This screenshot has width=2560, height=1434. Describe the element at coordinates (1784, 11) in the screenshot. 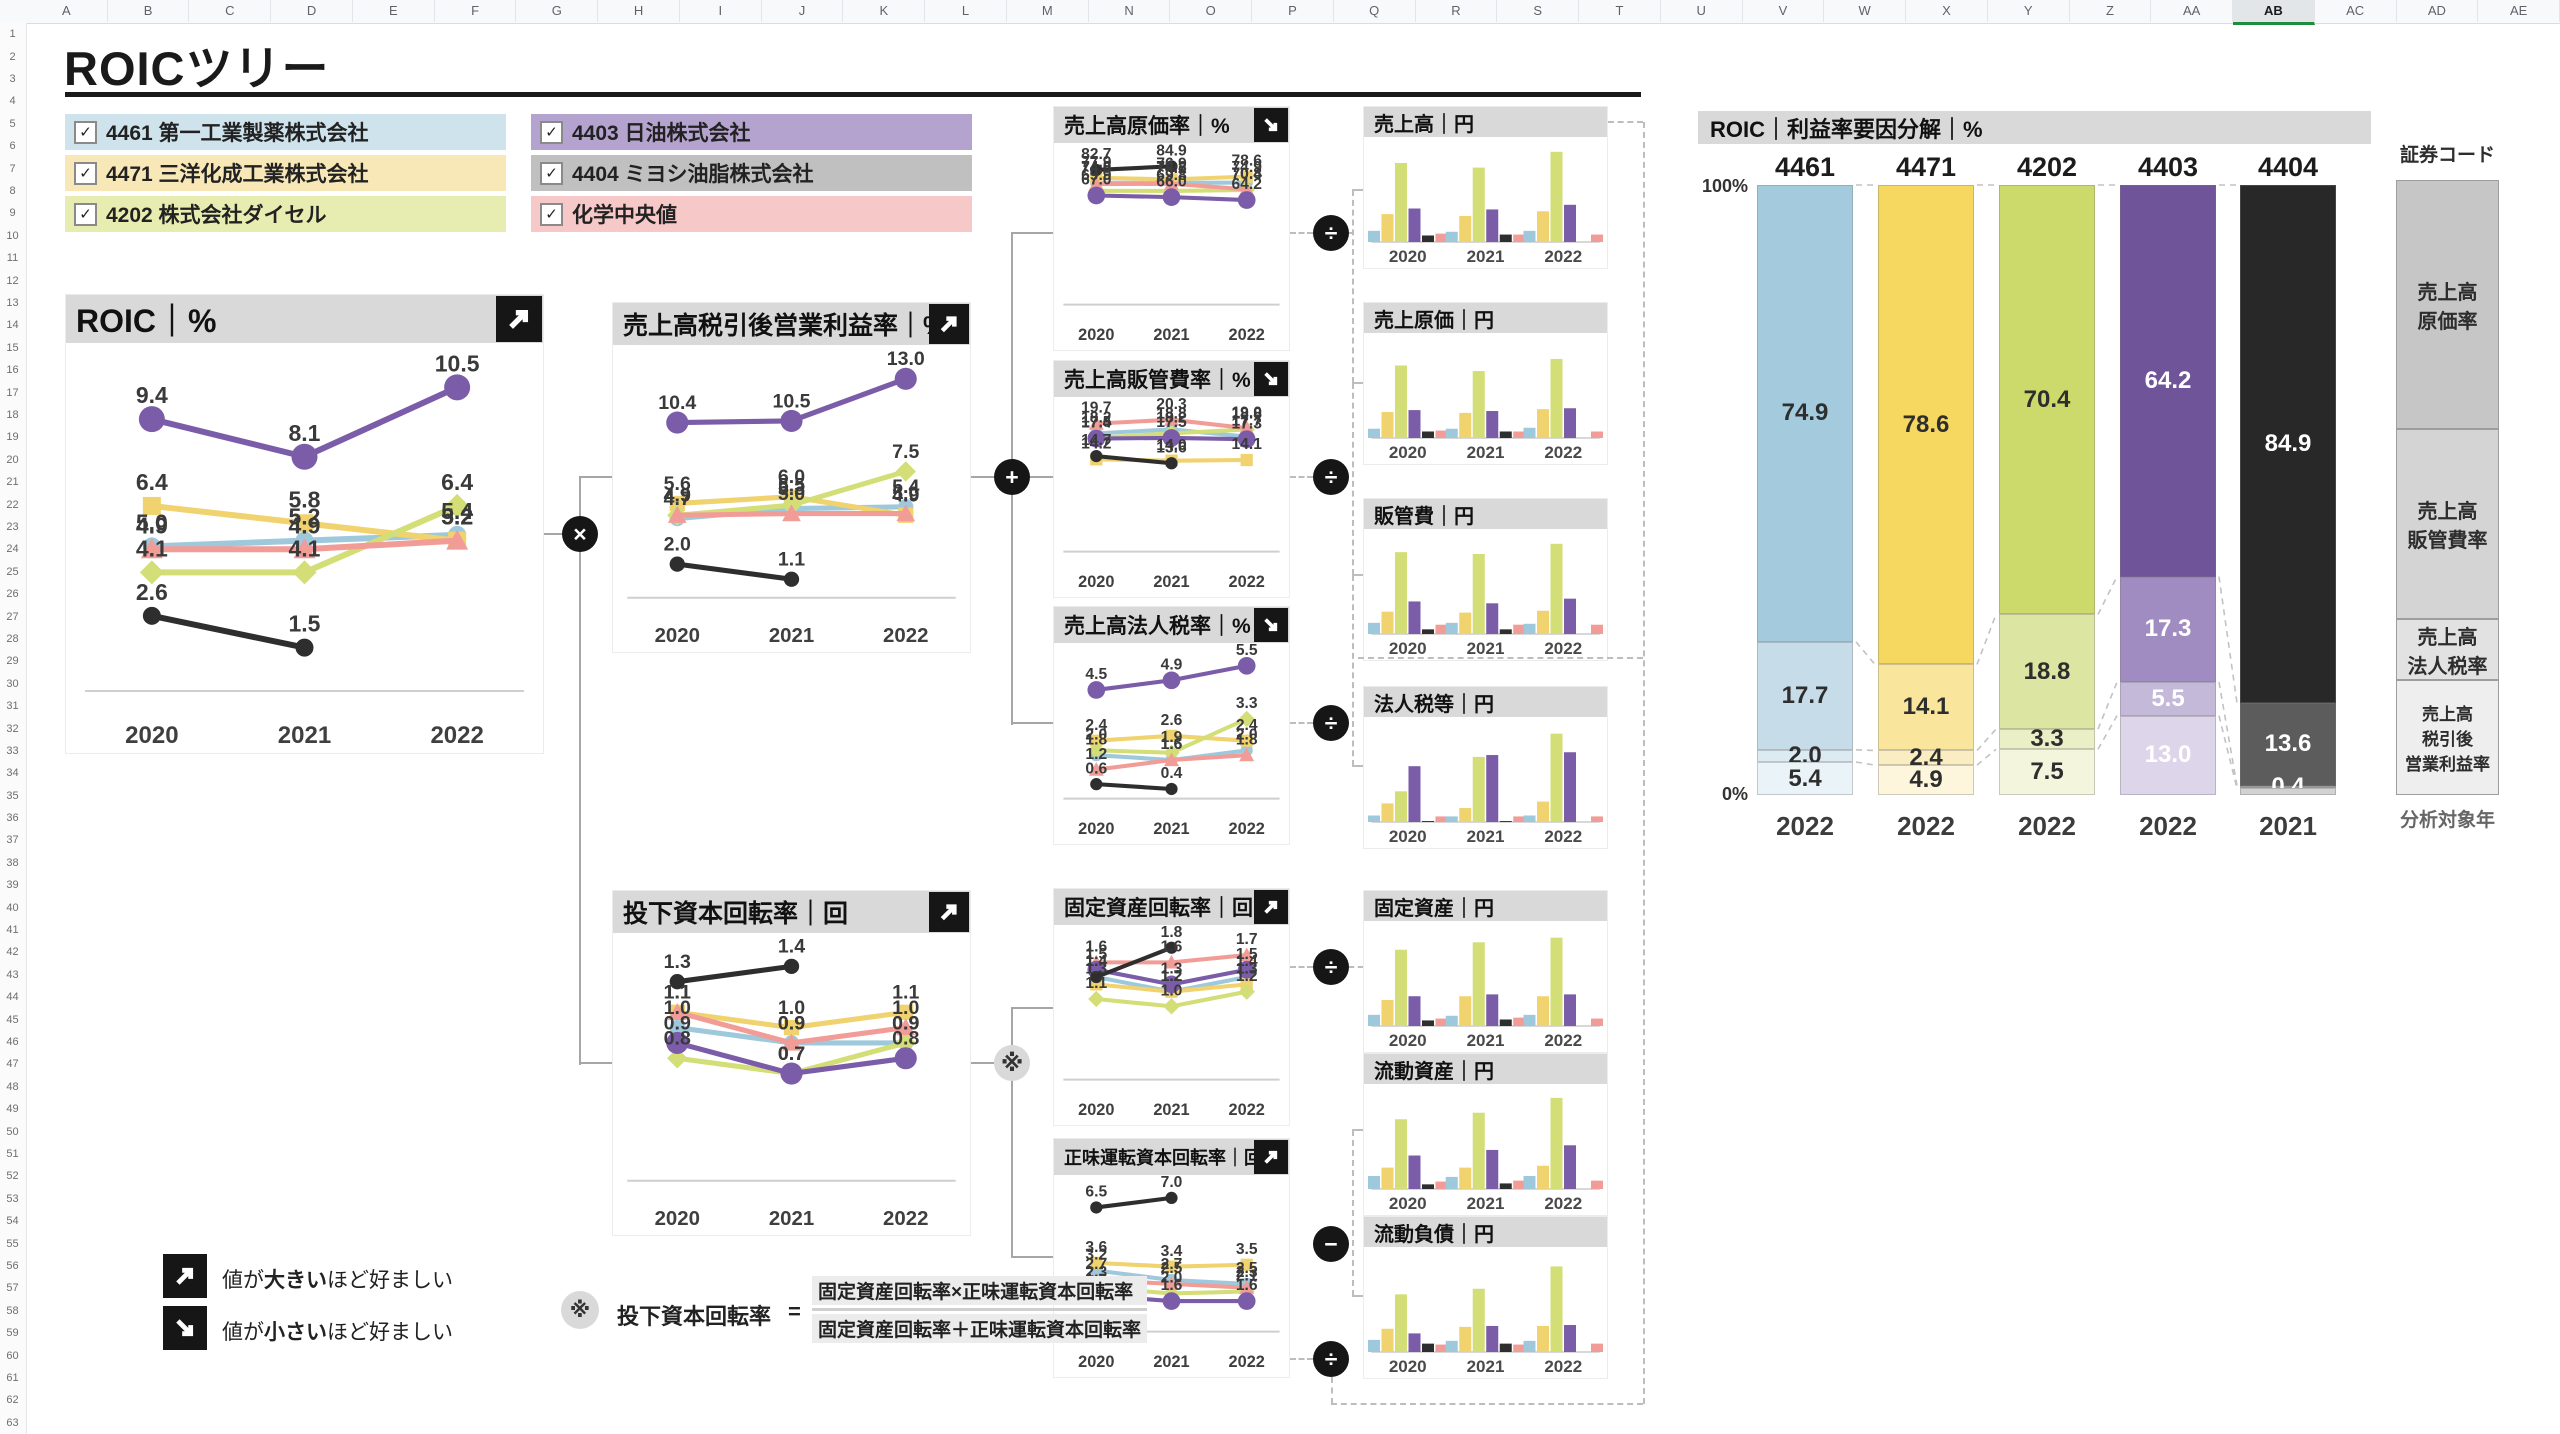

I see `column-header-V: V` at that location.